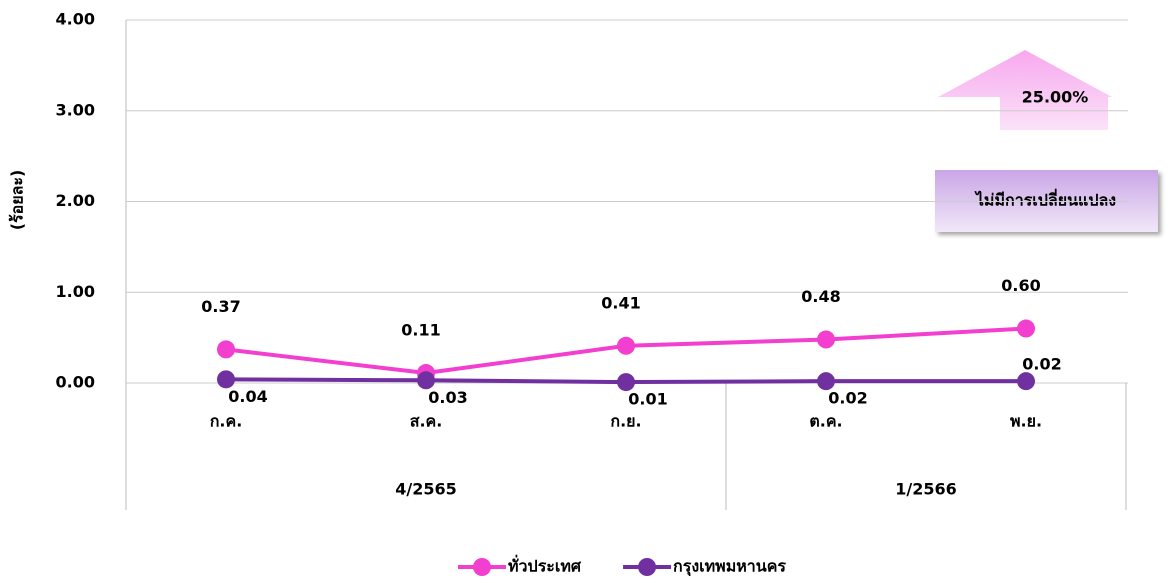  I want to click on y-tick-label: 3.00, so click(75, 109).